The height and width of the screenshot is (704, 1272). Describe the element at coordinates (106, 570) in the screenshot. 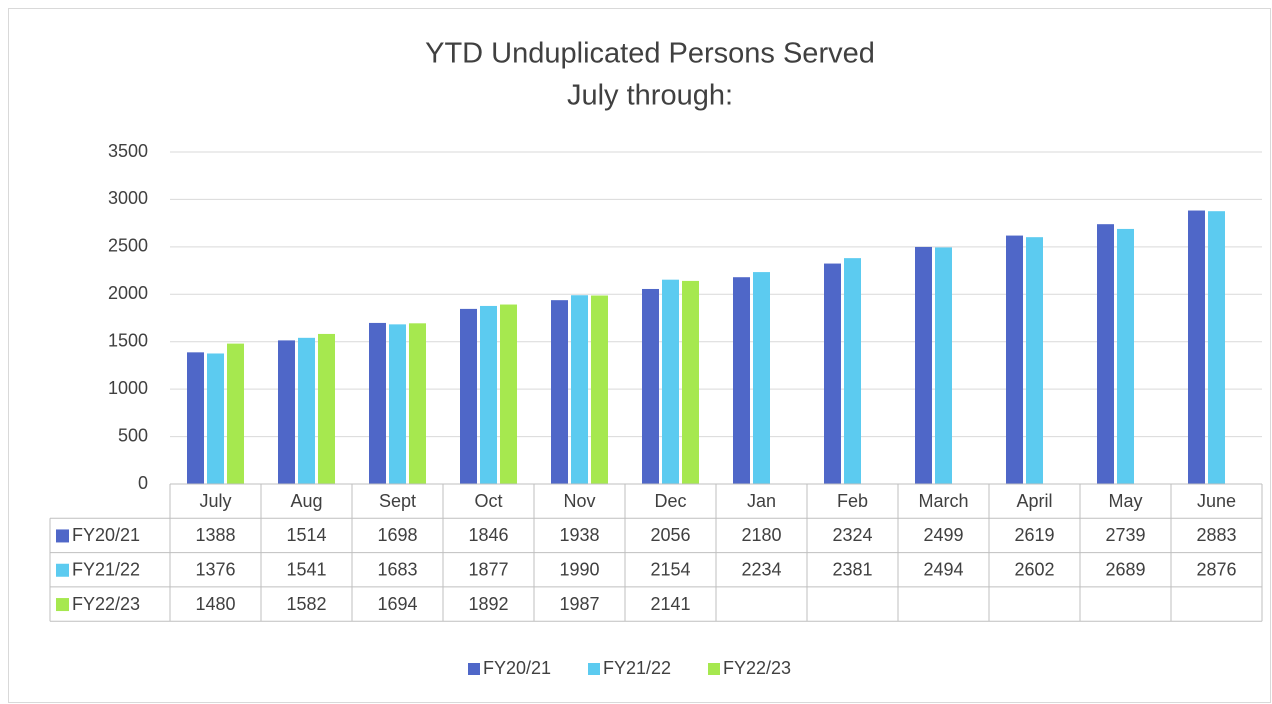

I see `table-series-name: FY21/22` at that location.